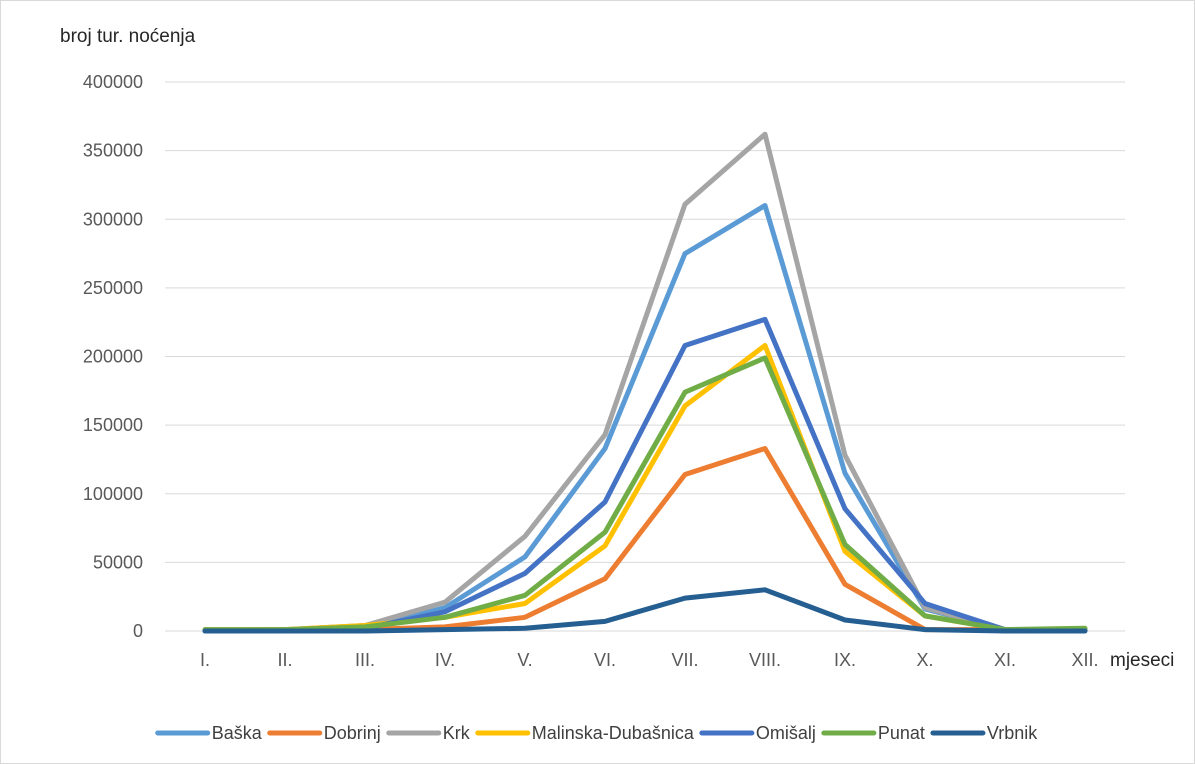  Describe the element at coordinates (684, 660) in the screenshot. I see `x-tick-label: VII.` at that location.